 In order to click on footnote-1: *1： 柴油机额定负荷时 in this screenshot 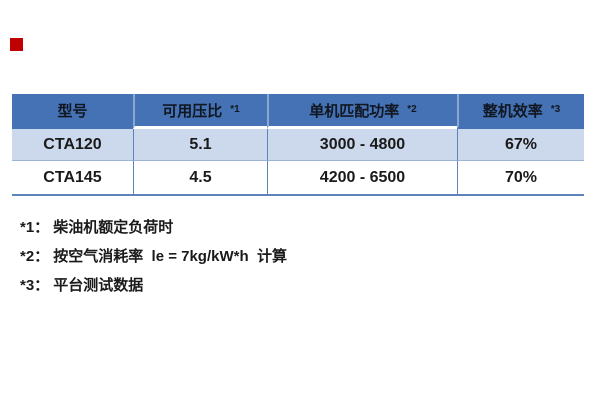, I will do `click(153, 226)`.